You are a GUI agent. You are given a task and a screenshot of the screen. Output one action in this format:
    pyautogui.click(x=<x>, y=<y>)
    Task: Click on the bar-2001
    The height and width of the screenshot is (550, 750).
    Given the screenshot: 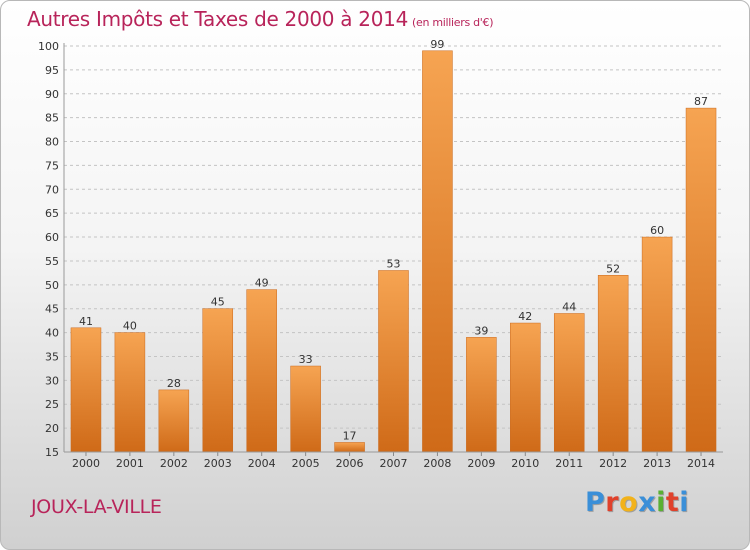 What is the action you would take?
    pyautogui.click(x=130, y=392)
    